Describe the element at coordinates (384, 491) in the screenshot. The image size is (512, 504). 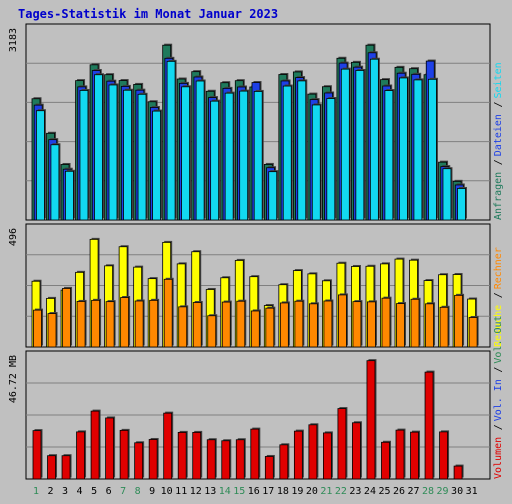
I see `x-tick-label-day-25: 25` at that location.